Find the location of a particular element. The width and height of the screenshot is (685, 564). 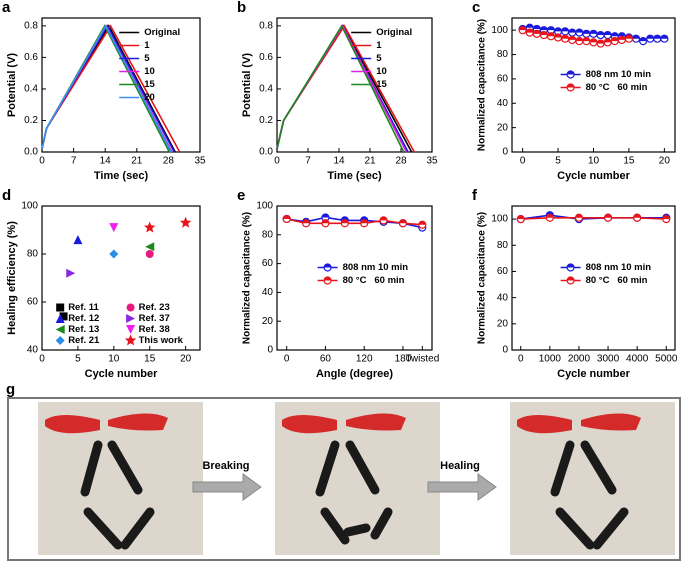

legend-label: 10 is located at coordinates (381, 71).